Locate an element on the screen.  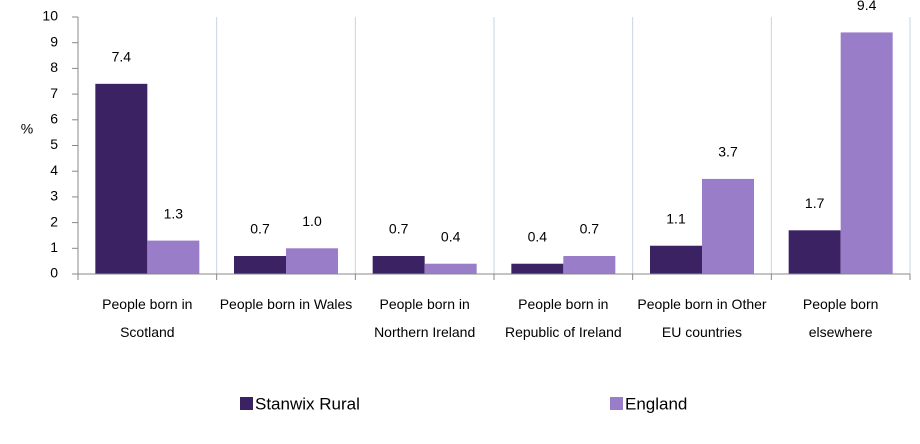
y-tick-label: 1 is located at coordinates (54, 247).